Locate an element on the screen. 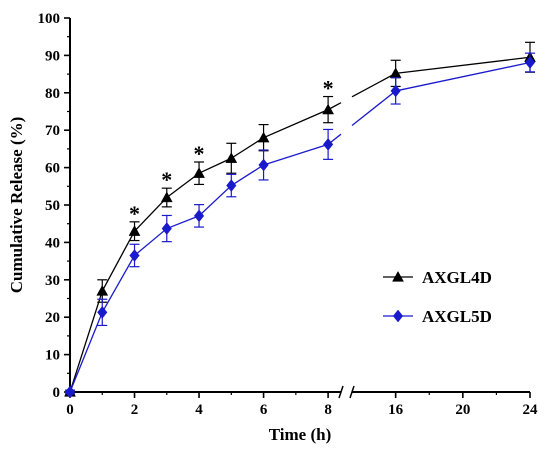 The width and height of the screenshot is (550, 450). legend-item-axgl4d: AXGL4D is located at coordinates (437, 277).